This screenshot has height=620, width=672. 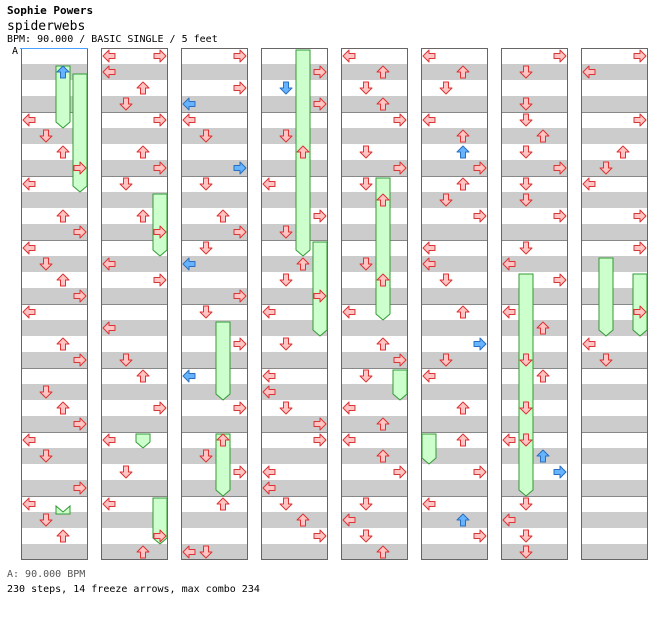 What do you see at coordinates (46, 574) in the screenshot?
I see `bpm-list: A: 90.000 BPM` at bounding box center [46, 574].